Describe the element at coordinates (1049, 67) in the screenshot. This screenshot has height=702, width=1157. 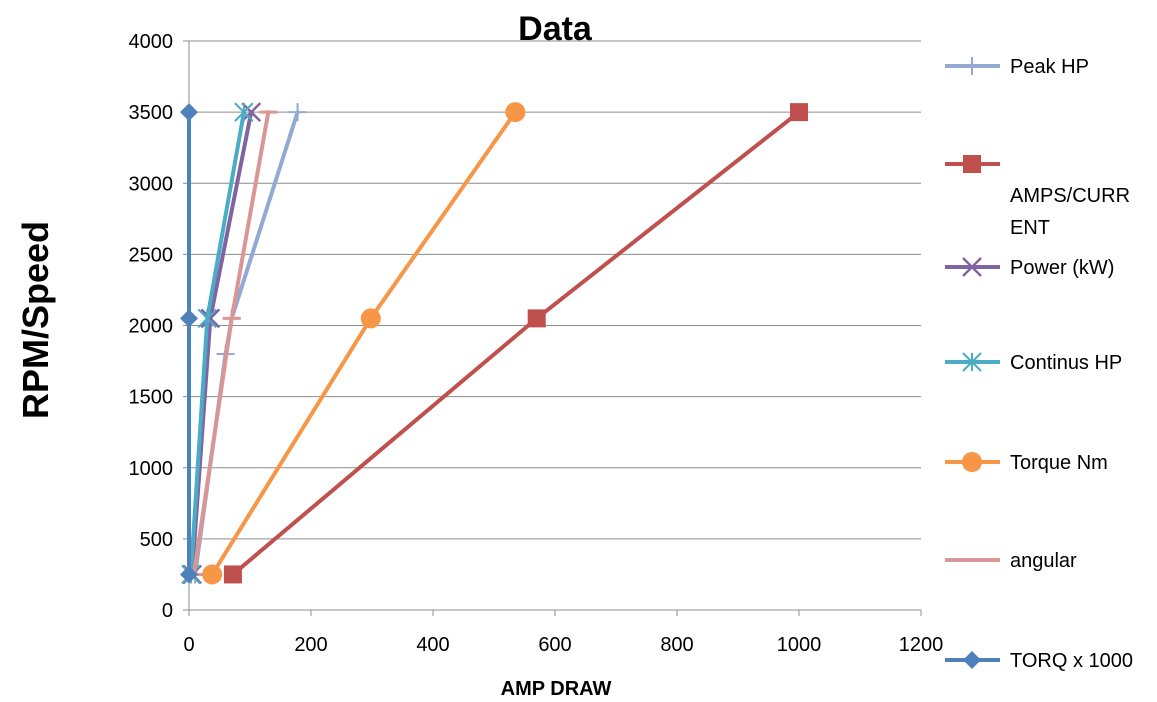
I see `legend-label: Peak HP` at that location.